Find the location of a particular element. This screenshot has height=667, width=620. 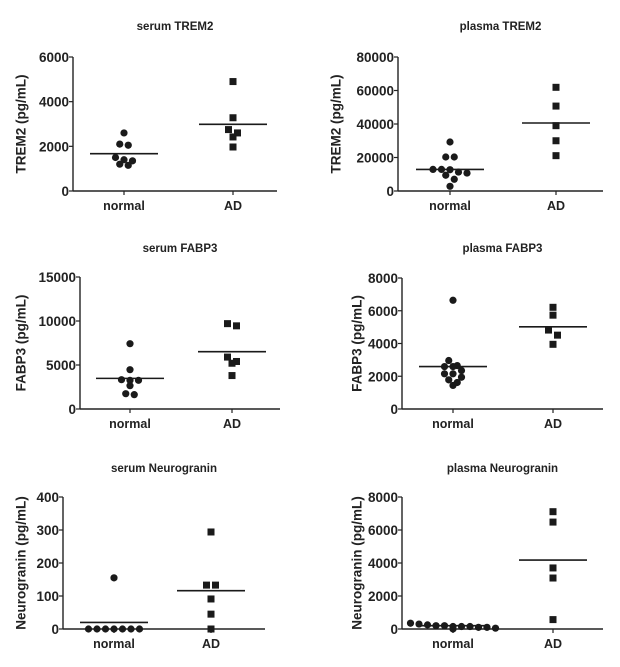

y-tick-label: 100 is located at coordinates (47, 596).